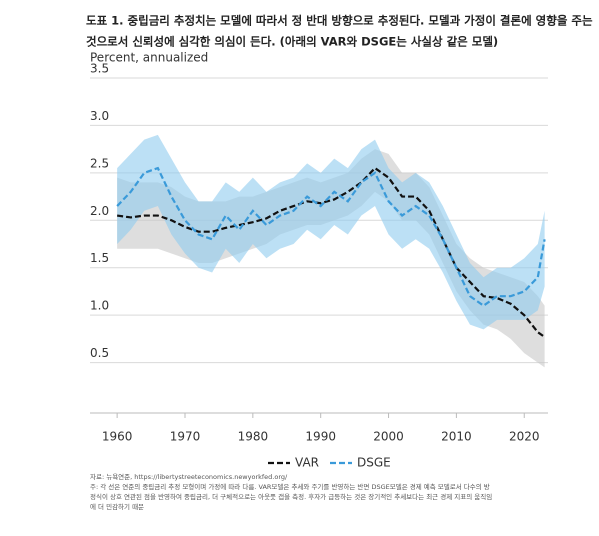 This screenshot has width=599, height=536. Describe the element at coordinates (99, 306) in the screenshot. I see `y-tick-label: 1.0` at that location.